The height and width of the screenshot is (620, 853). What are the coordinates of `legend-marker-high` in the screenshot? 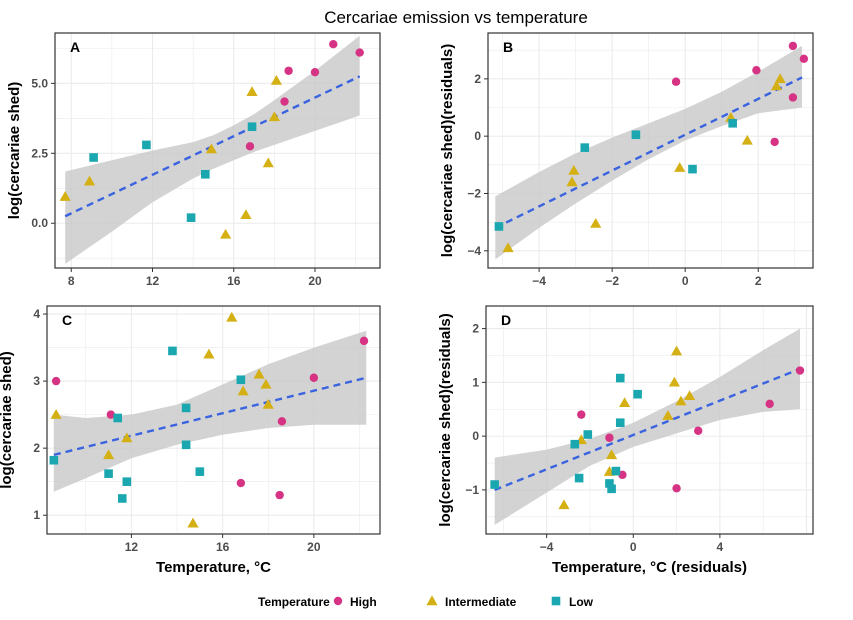 It's located at (338, 601).